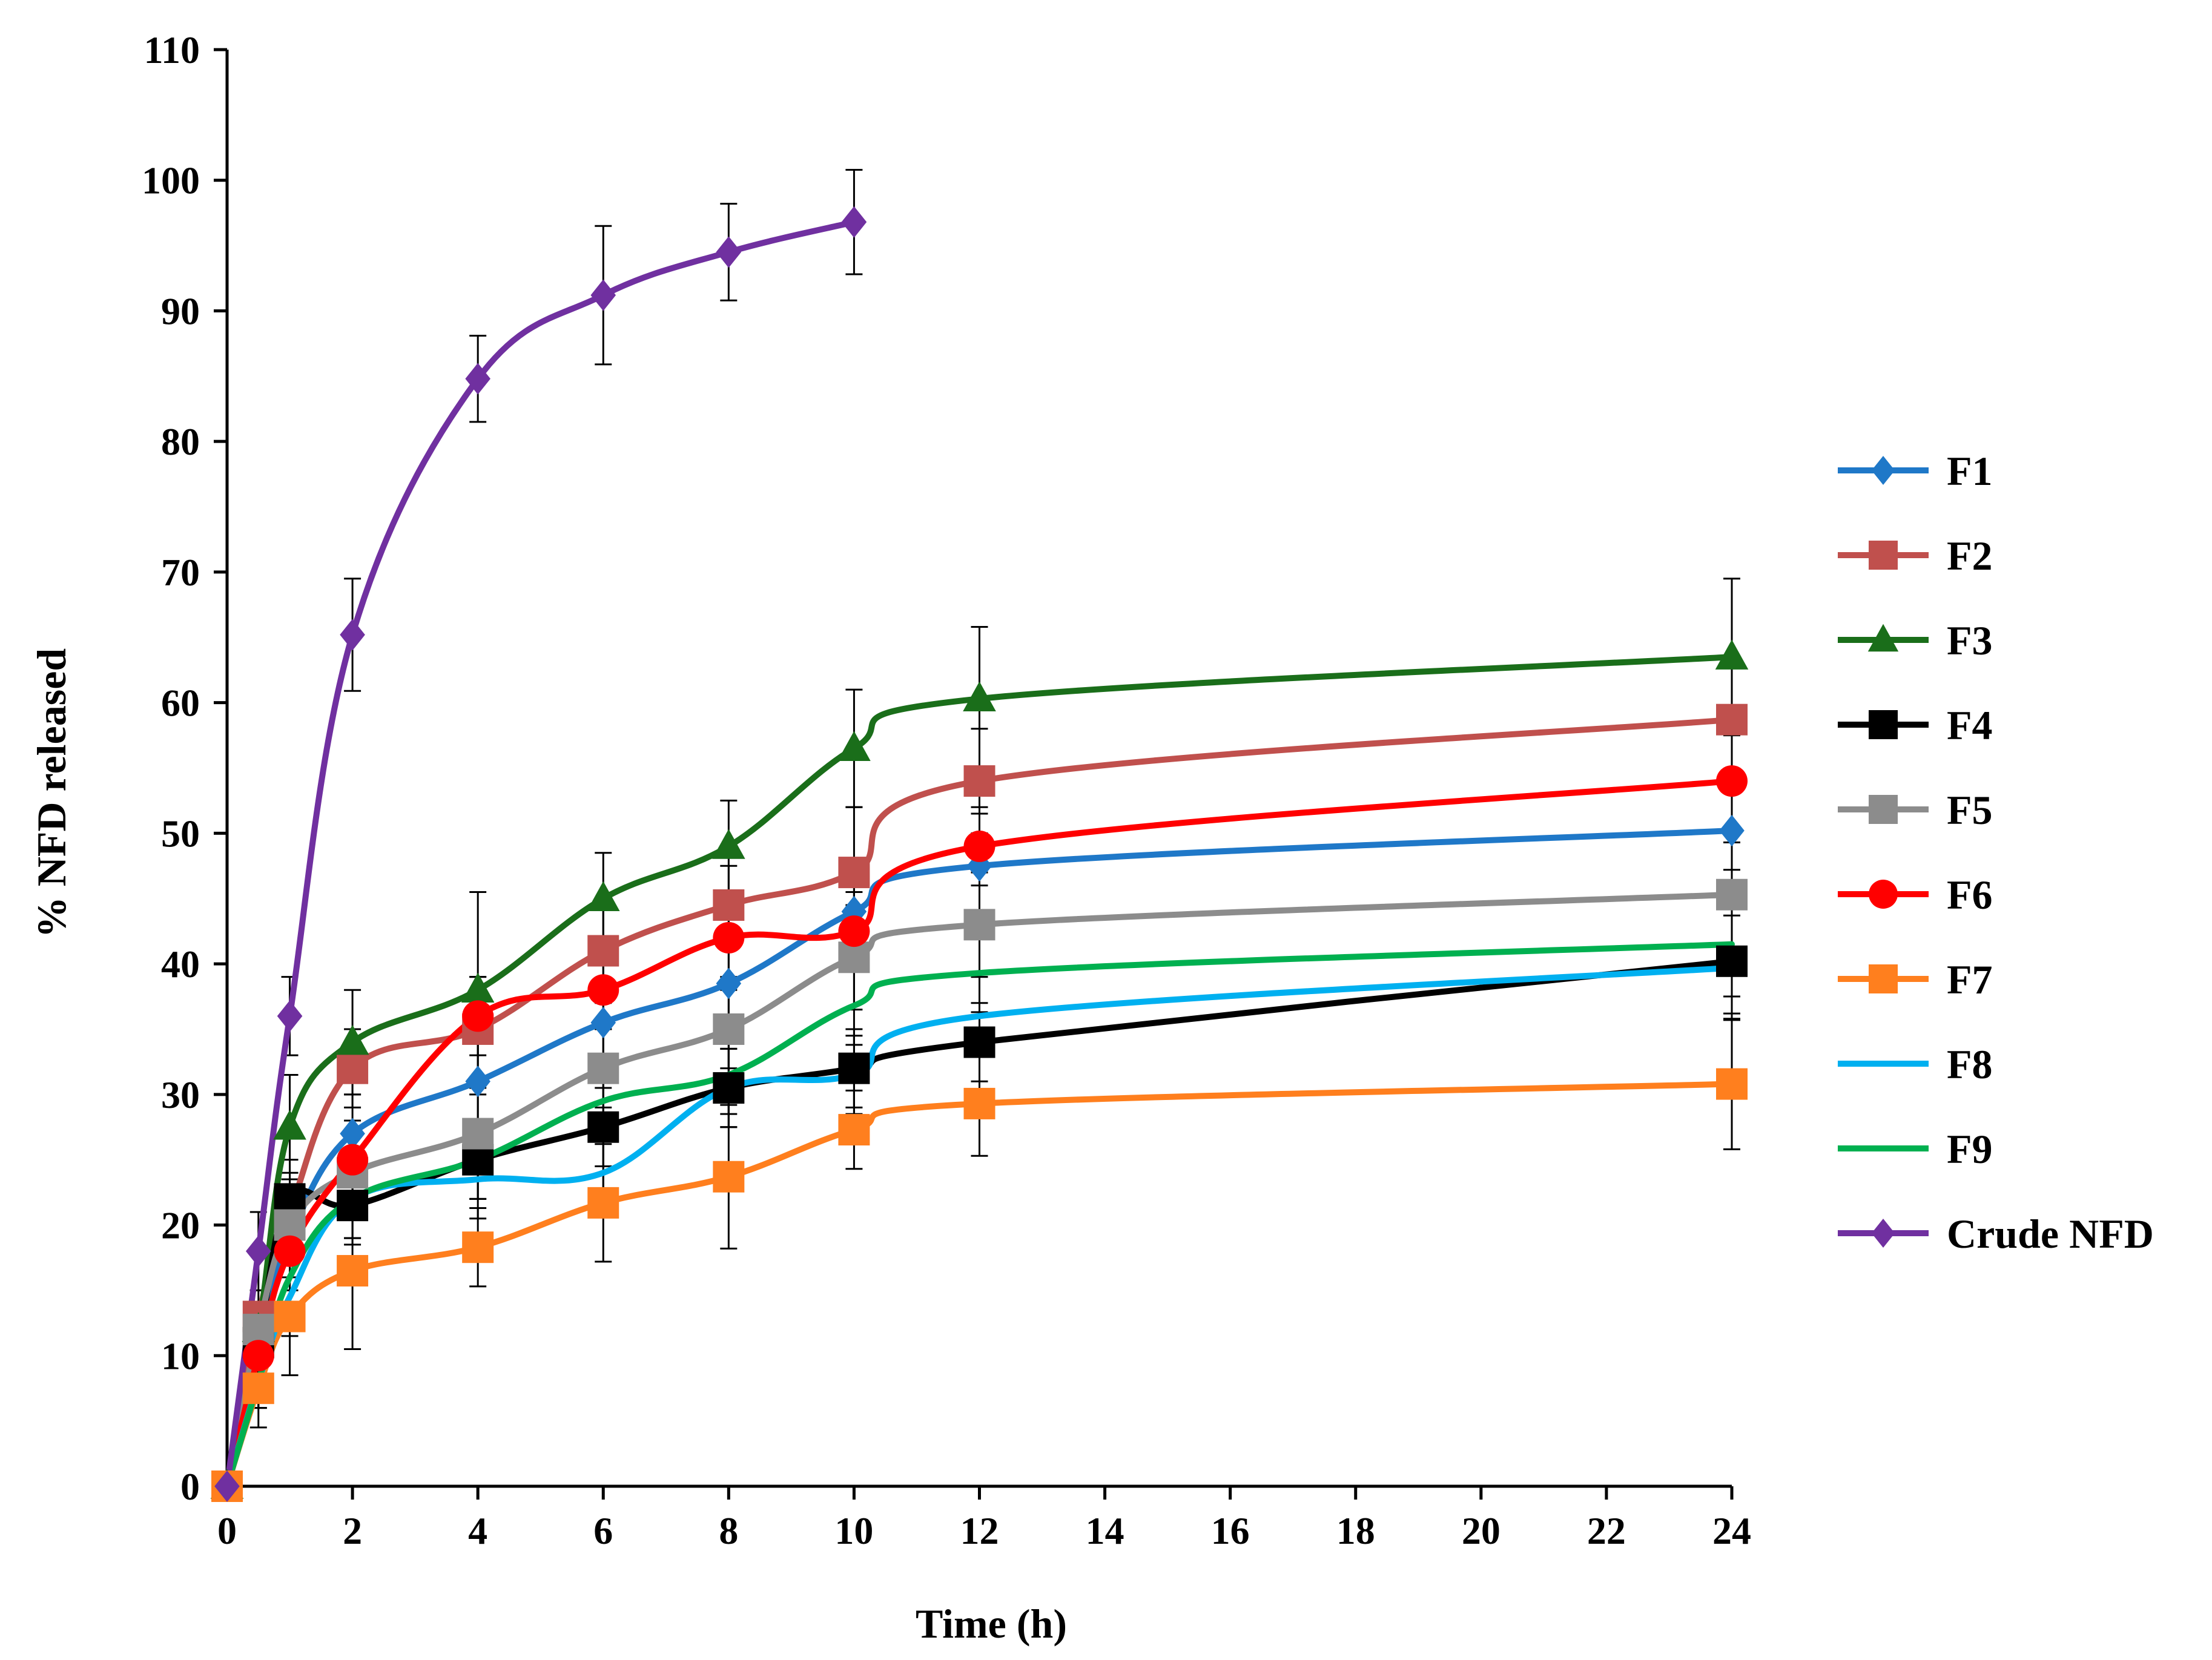 The image size is (2212, 1660). What do you see at coordinates (729, 1530) in the screenshot?
I see `x-tick-label: 8` at bounding box center [729, 1530].